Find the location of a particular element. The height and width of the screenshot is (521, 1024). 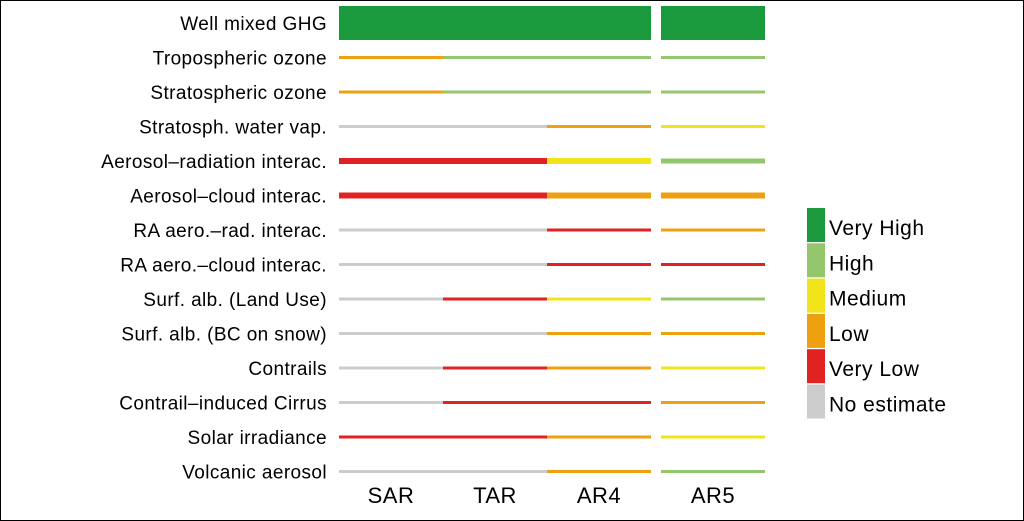

row-aerosol-cloud-interac: Aerosol–cloud interac. is located at coordinates (447, 197).